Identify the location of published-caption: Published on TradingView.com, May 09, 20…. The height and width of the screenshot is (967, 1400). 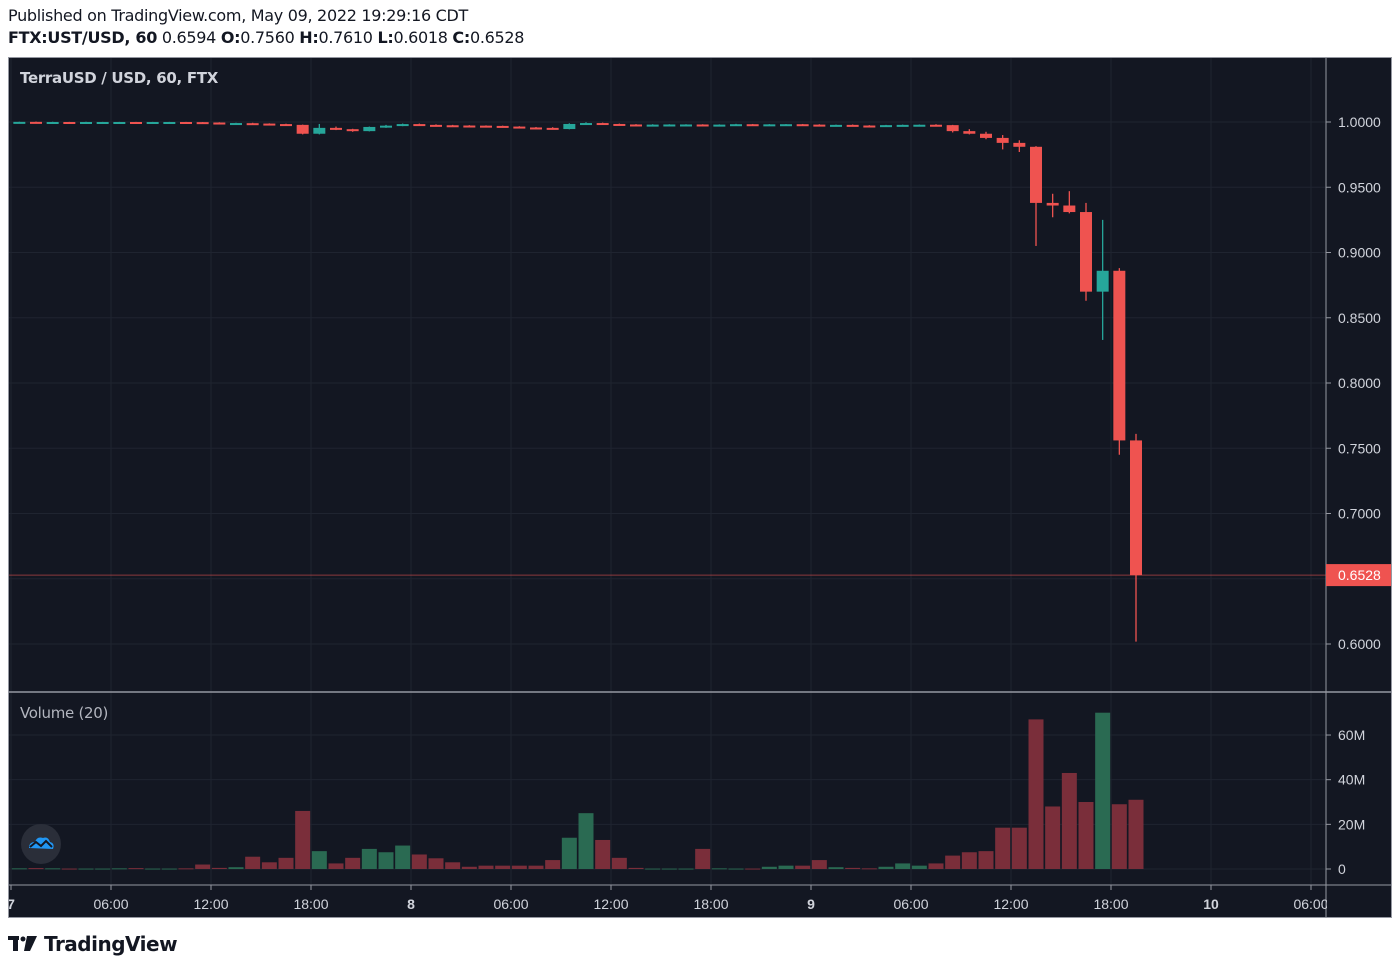
(238, 15).